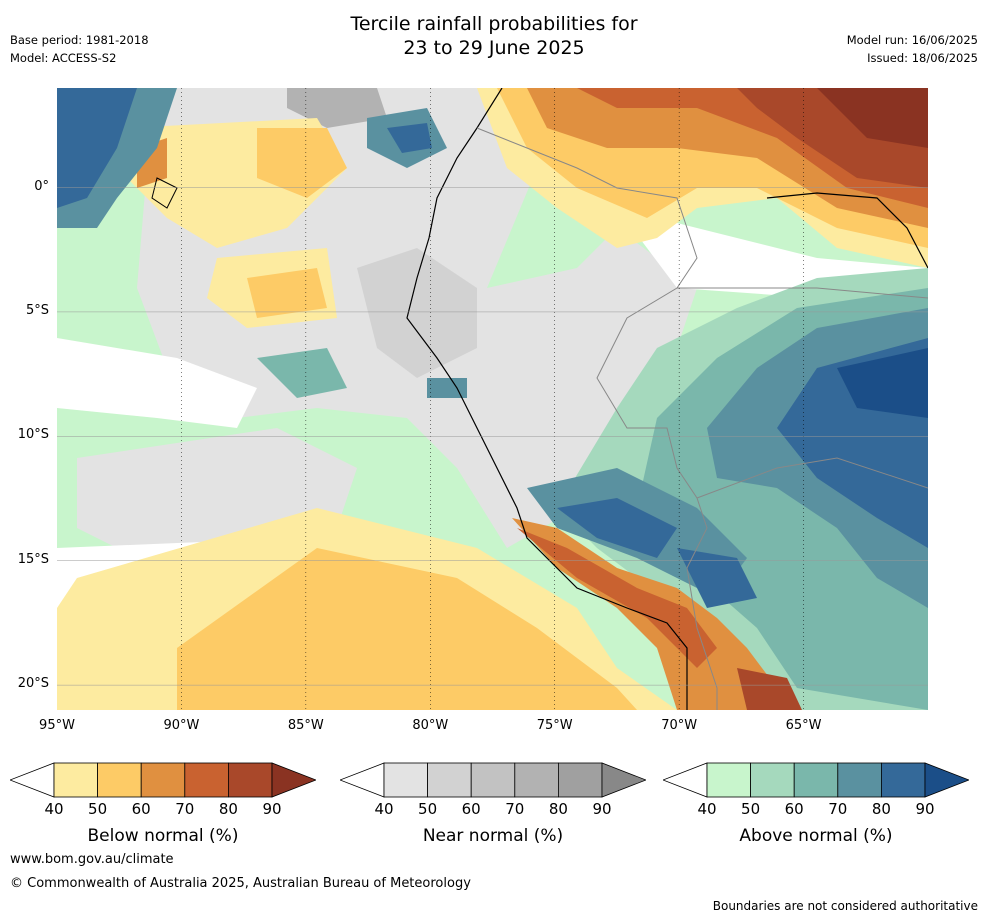  I want to click on country-border-bolivia, so click(812, 478).